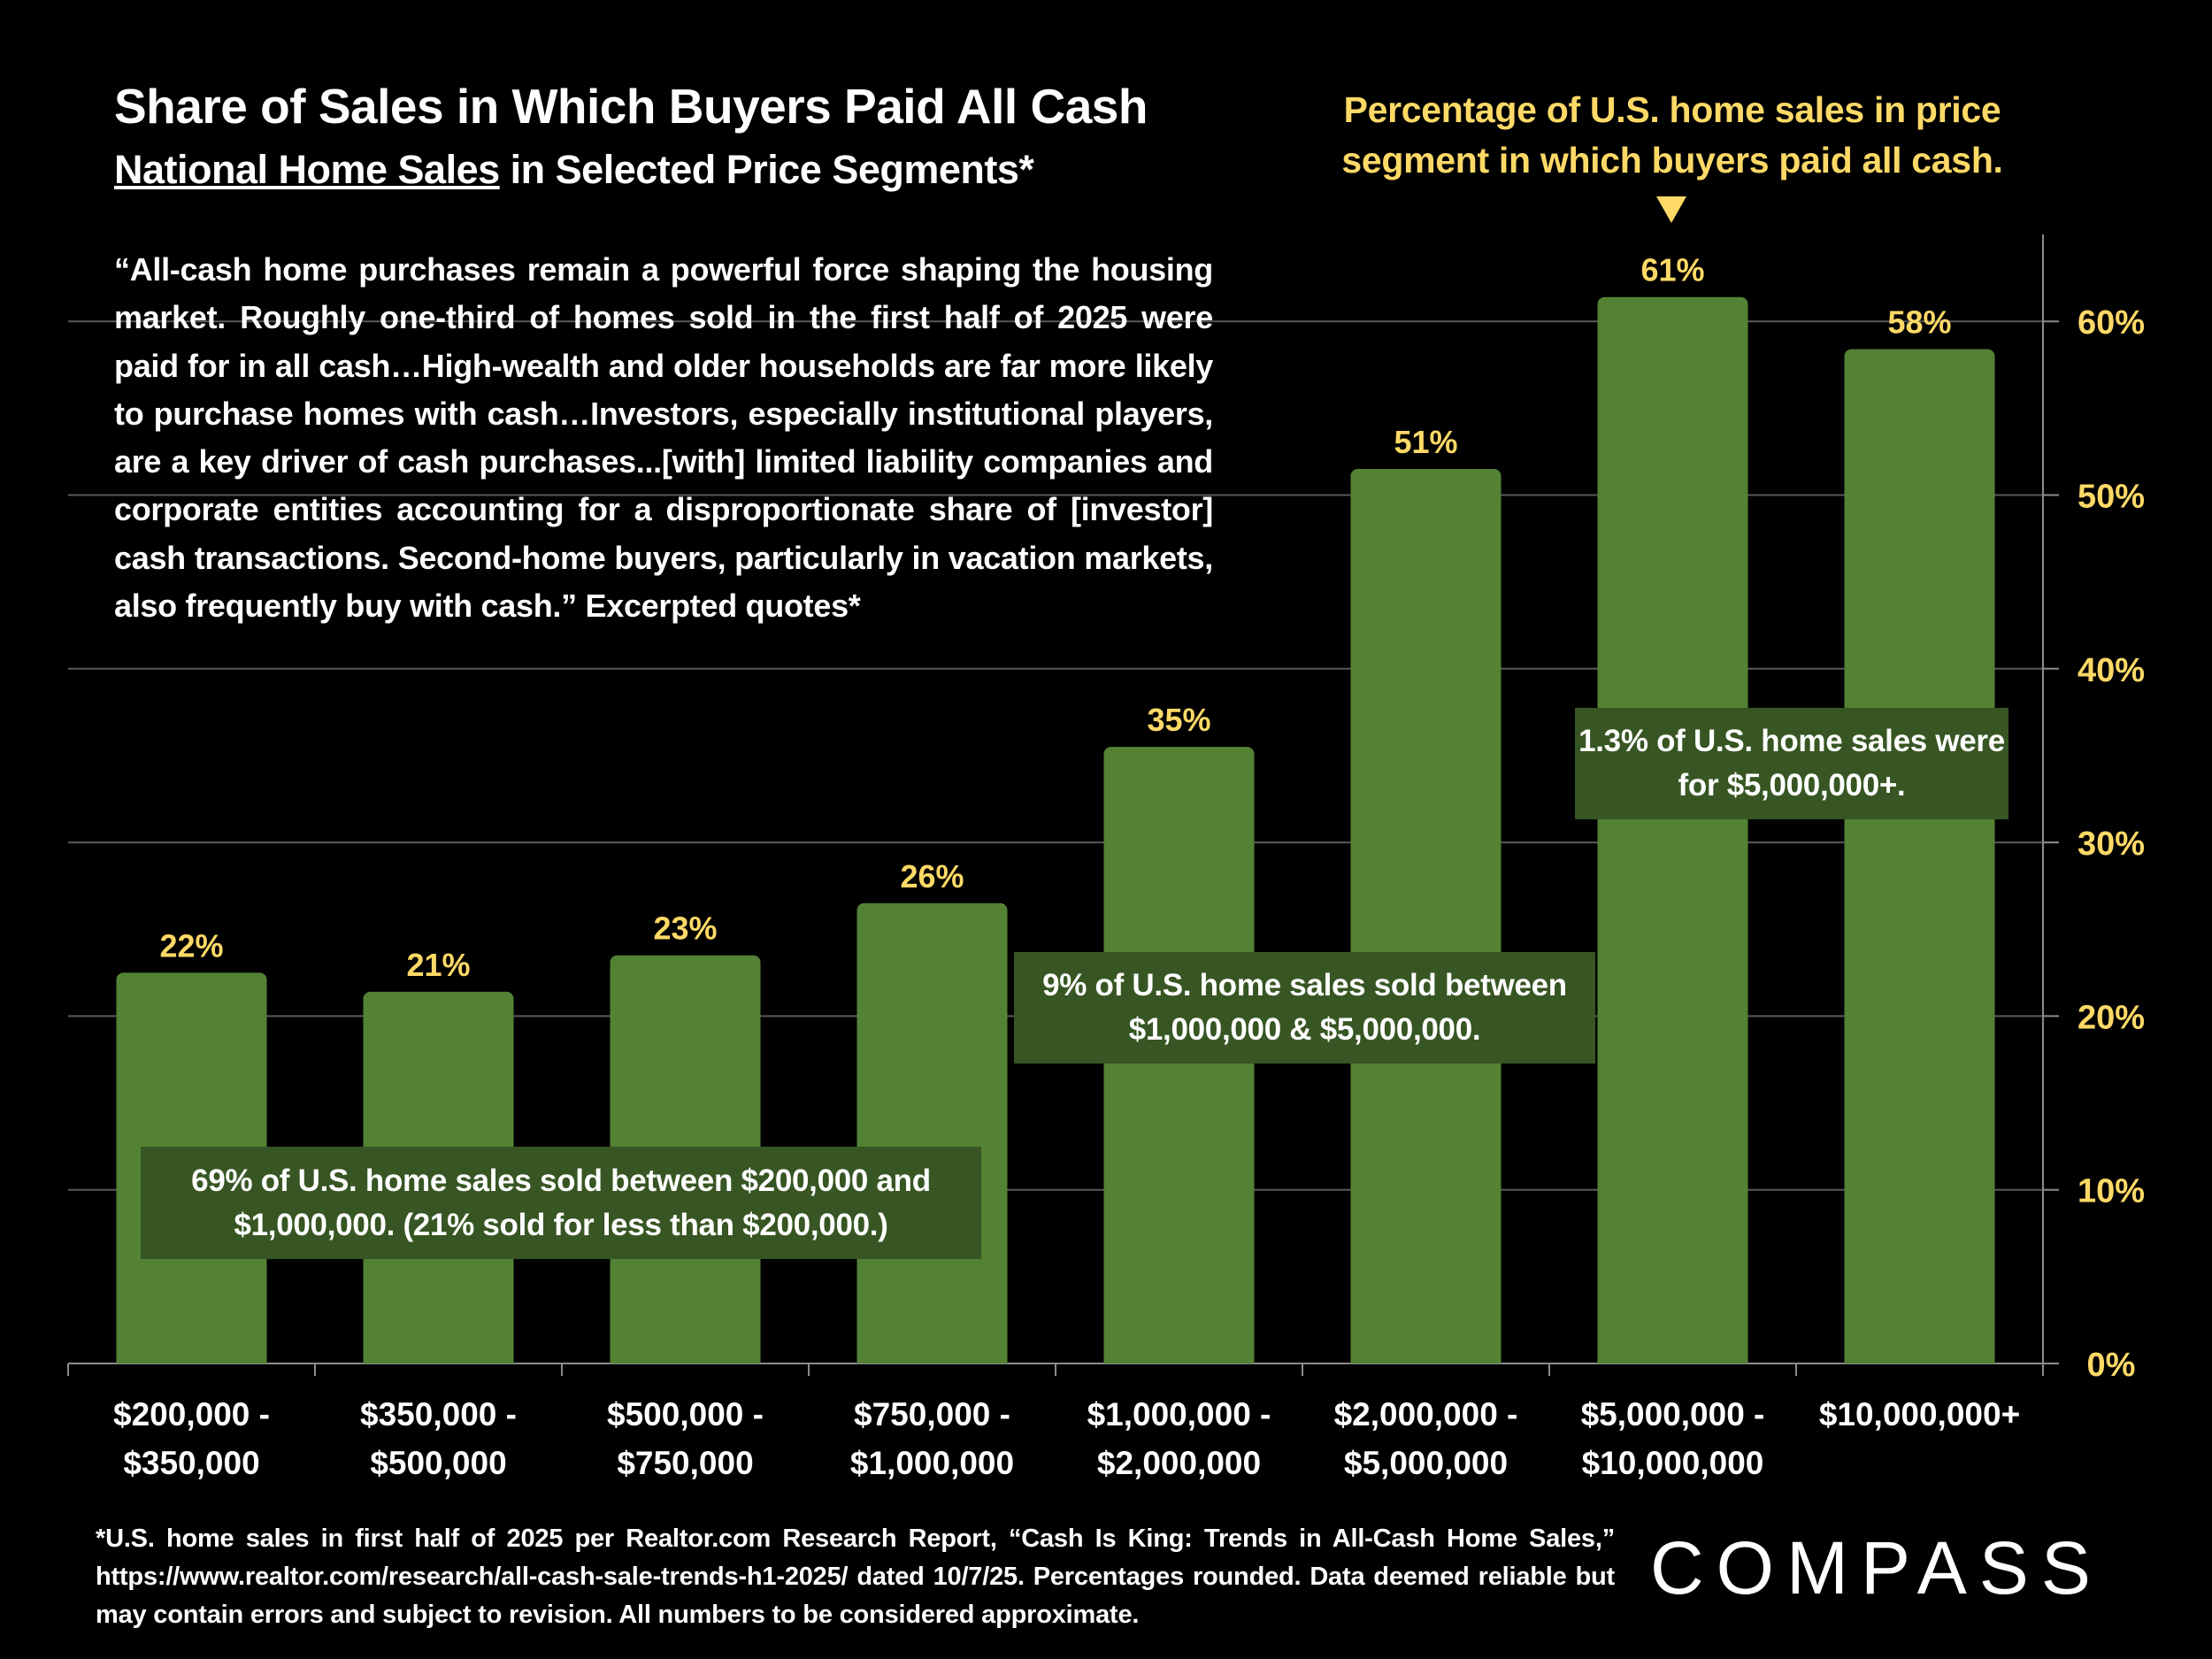 The image size is (2212, 1659). I want to click on data-label: 26%, so click(932, 877).